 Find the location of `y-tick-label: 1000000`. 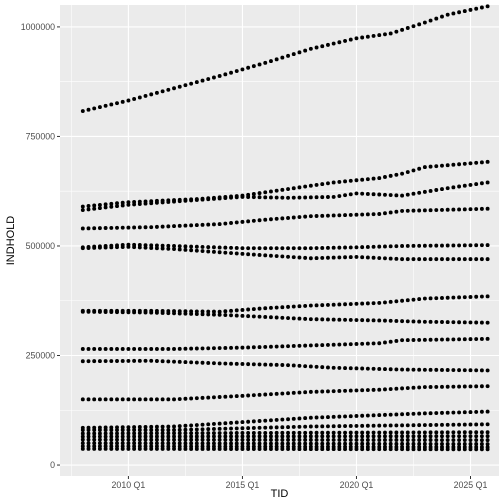

y-tick-label: 1000000 is located at coordinates (38, 27).